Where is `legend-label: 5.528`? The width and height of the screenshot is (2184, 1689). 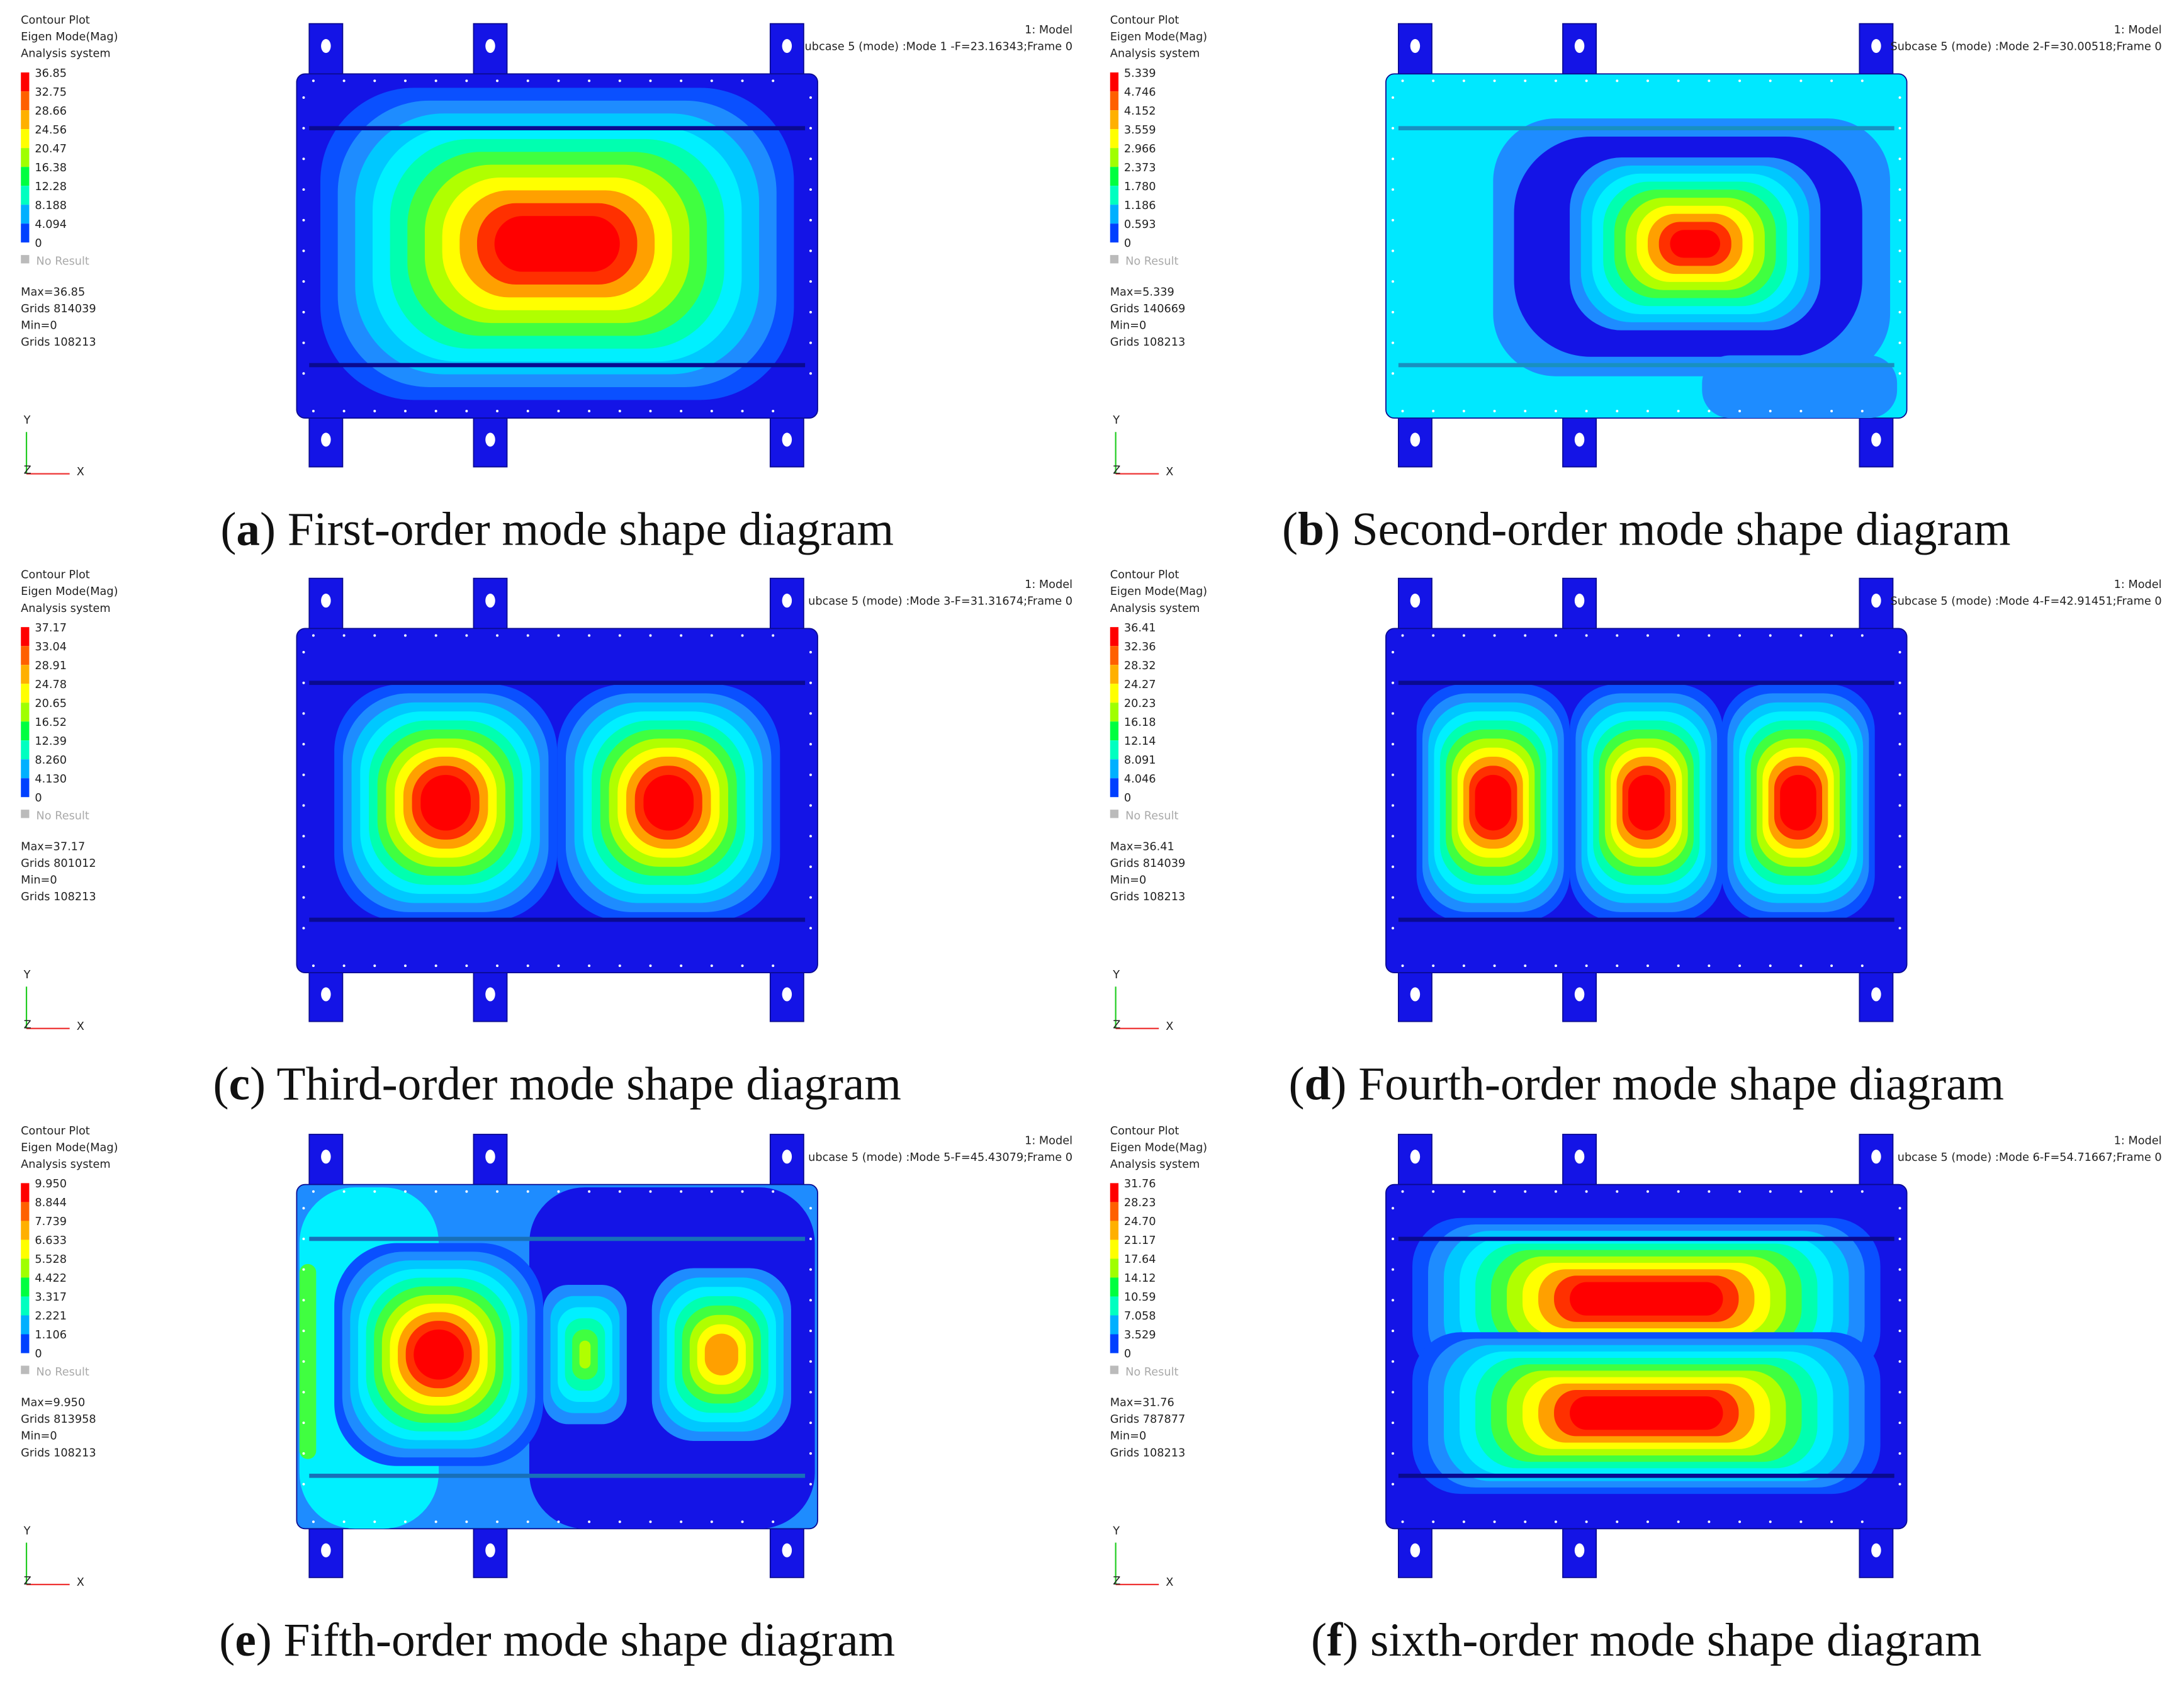 legend-label: 5.528 is located at coordinates (51, 1260).